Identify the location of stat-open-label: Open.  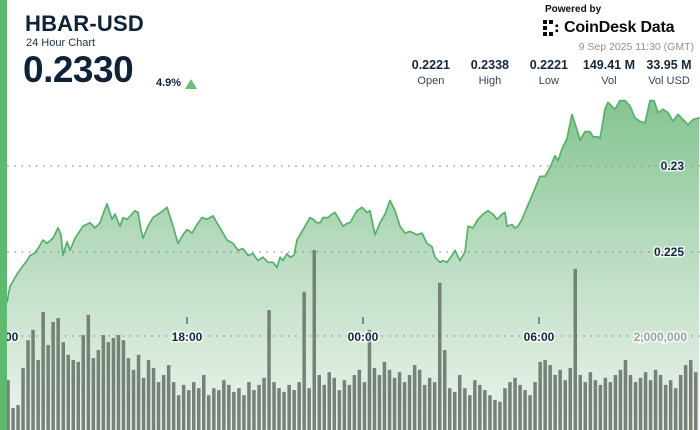
(431, 81).